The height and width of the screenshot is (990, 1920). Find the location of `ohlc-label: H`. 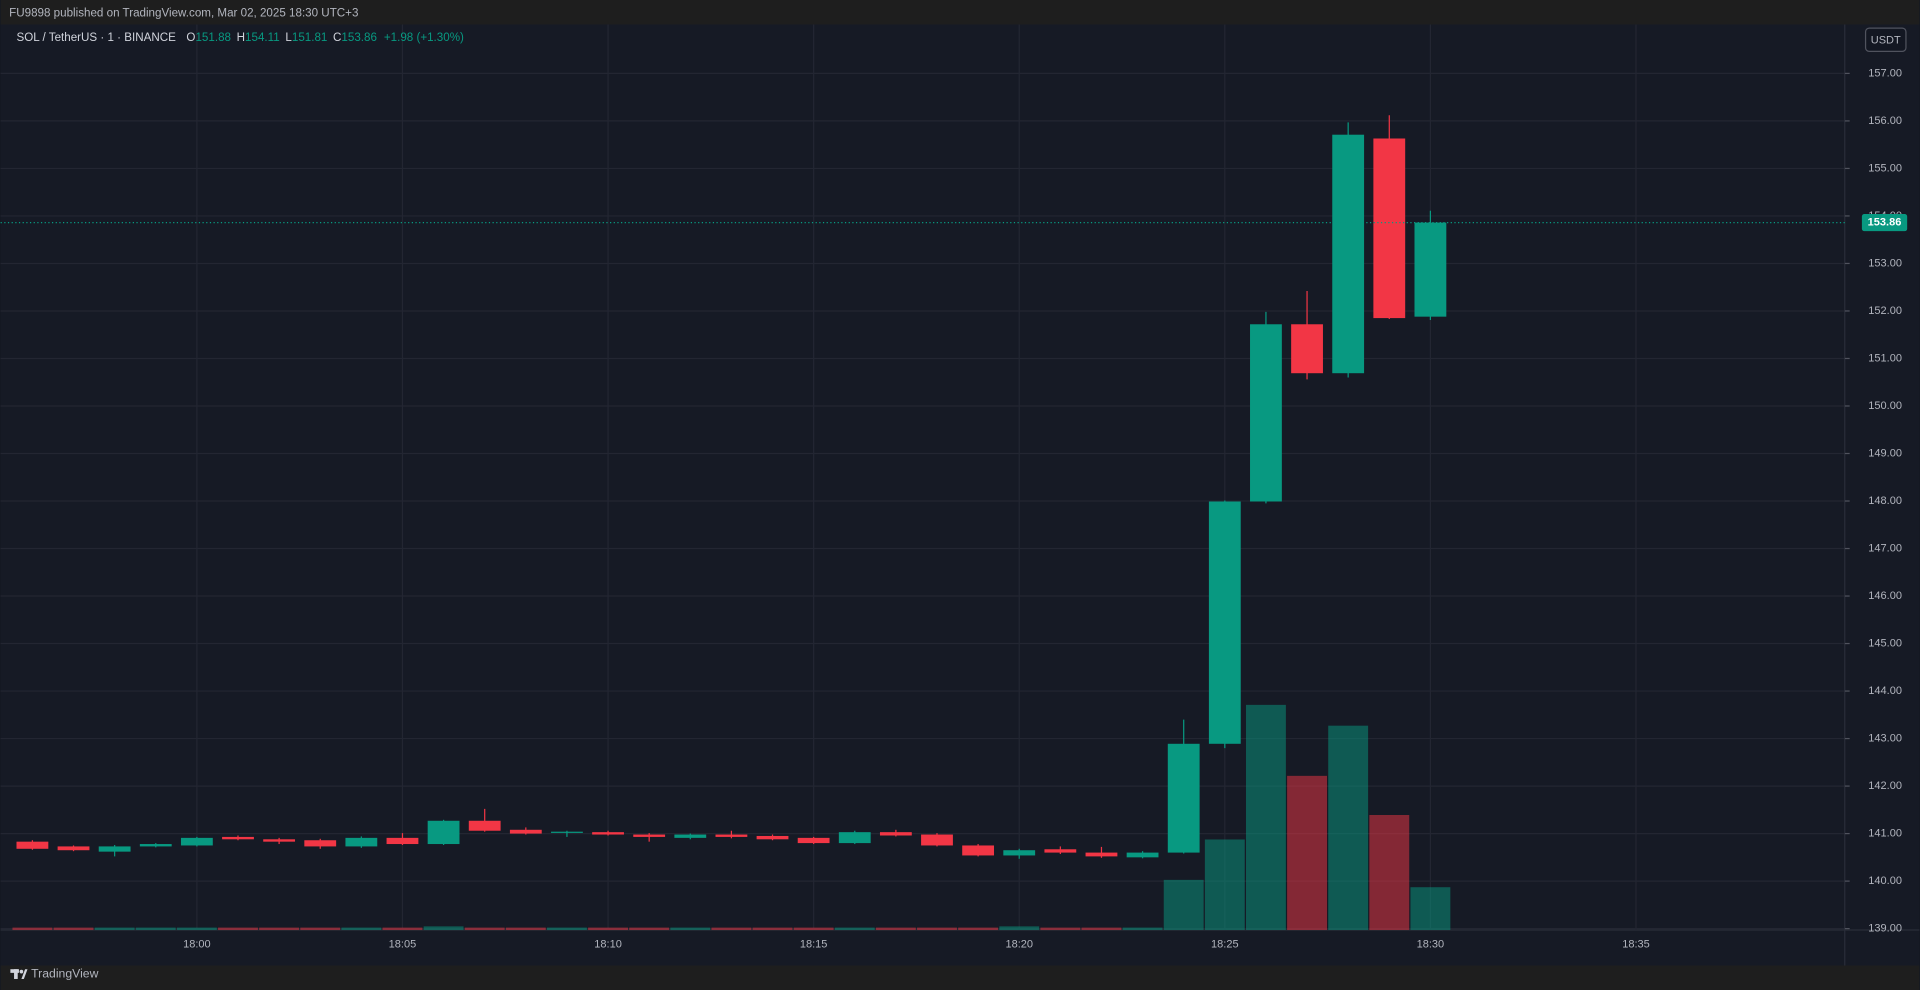

ohlc-label: H is located at coordinates (241, 37).